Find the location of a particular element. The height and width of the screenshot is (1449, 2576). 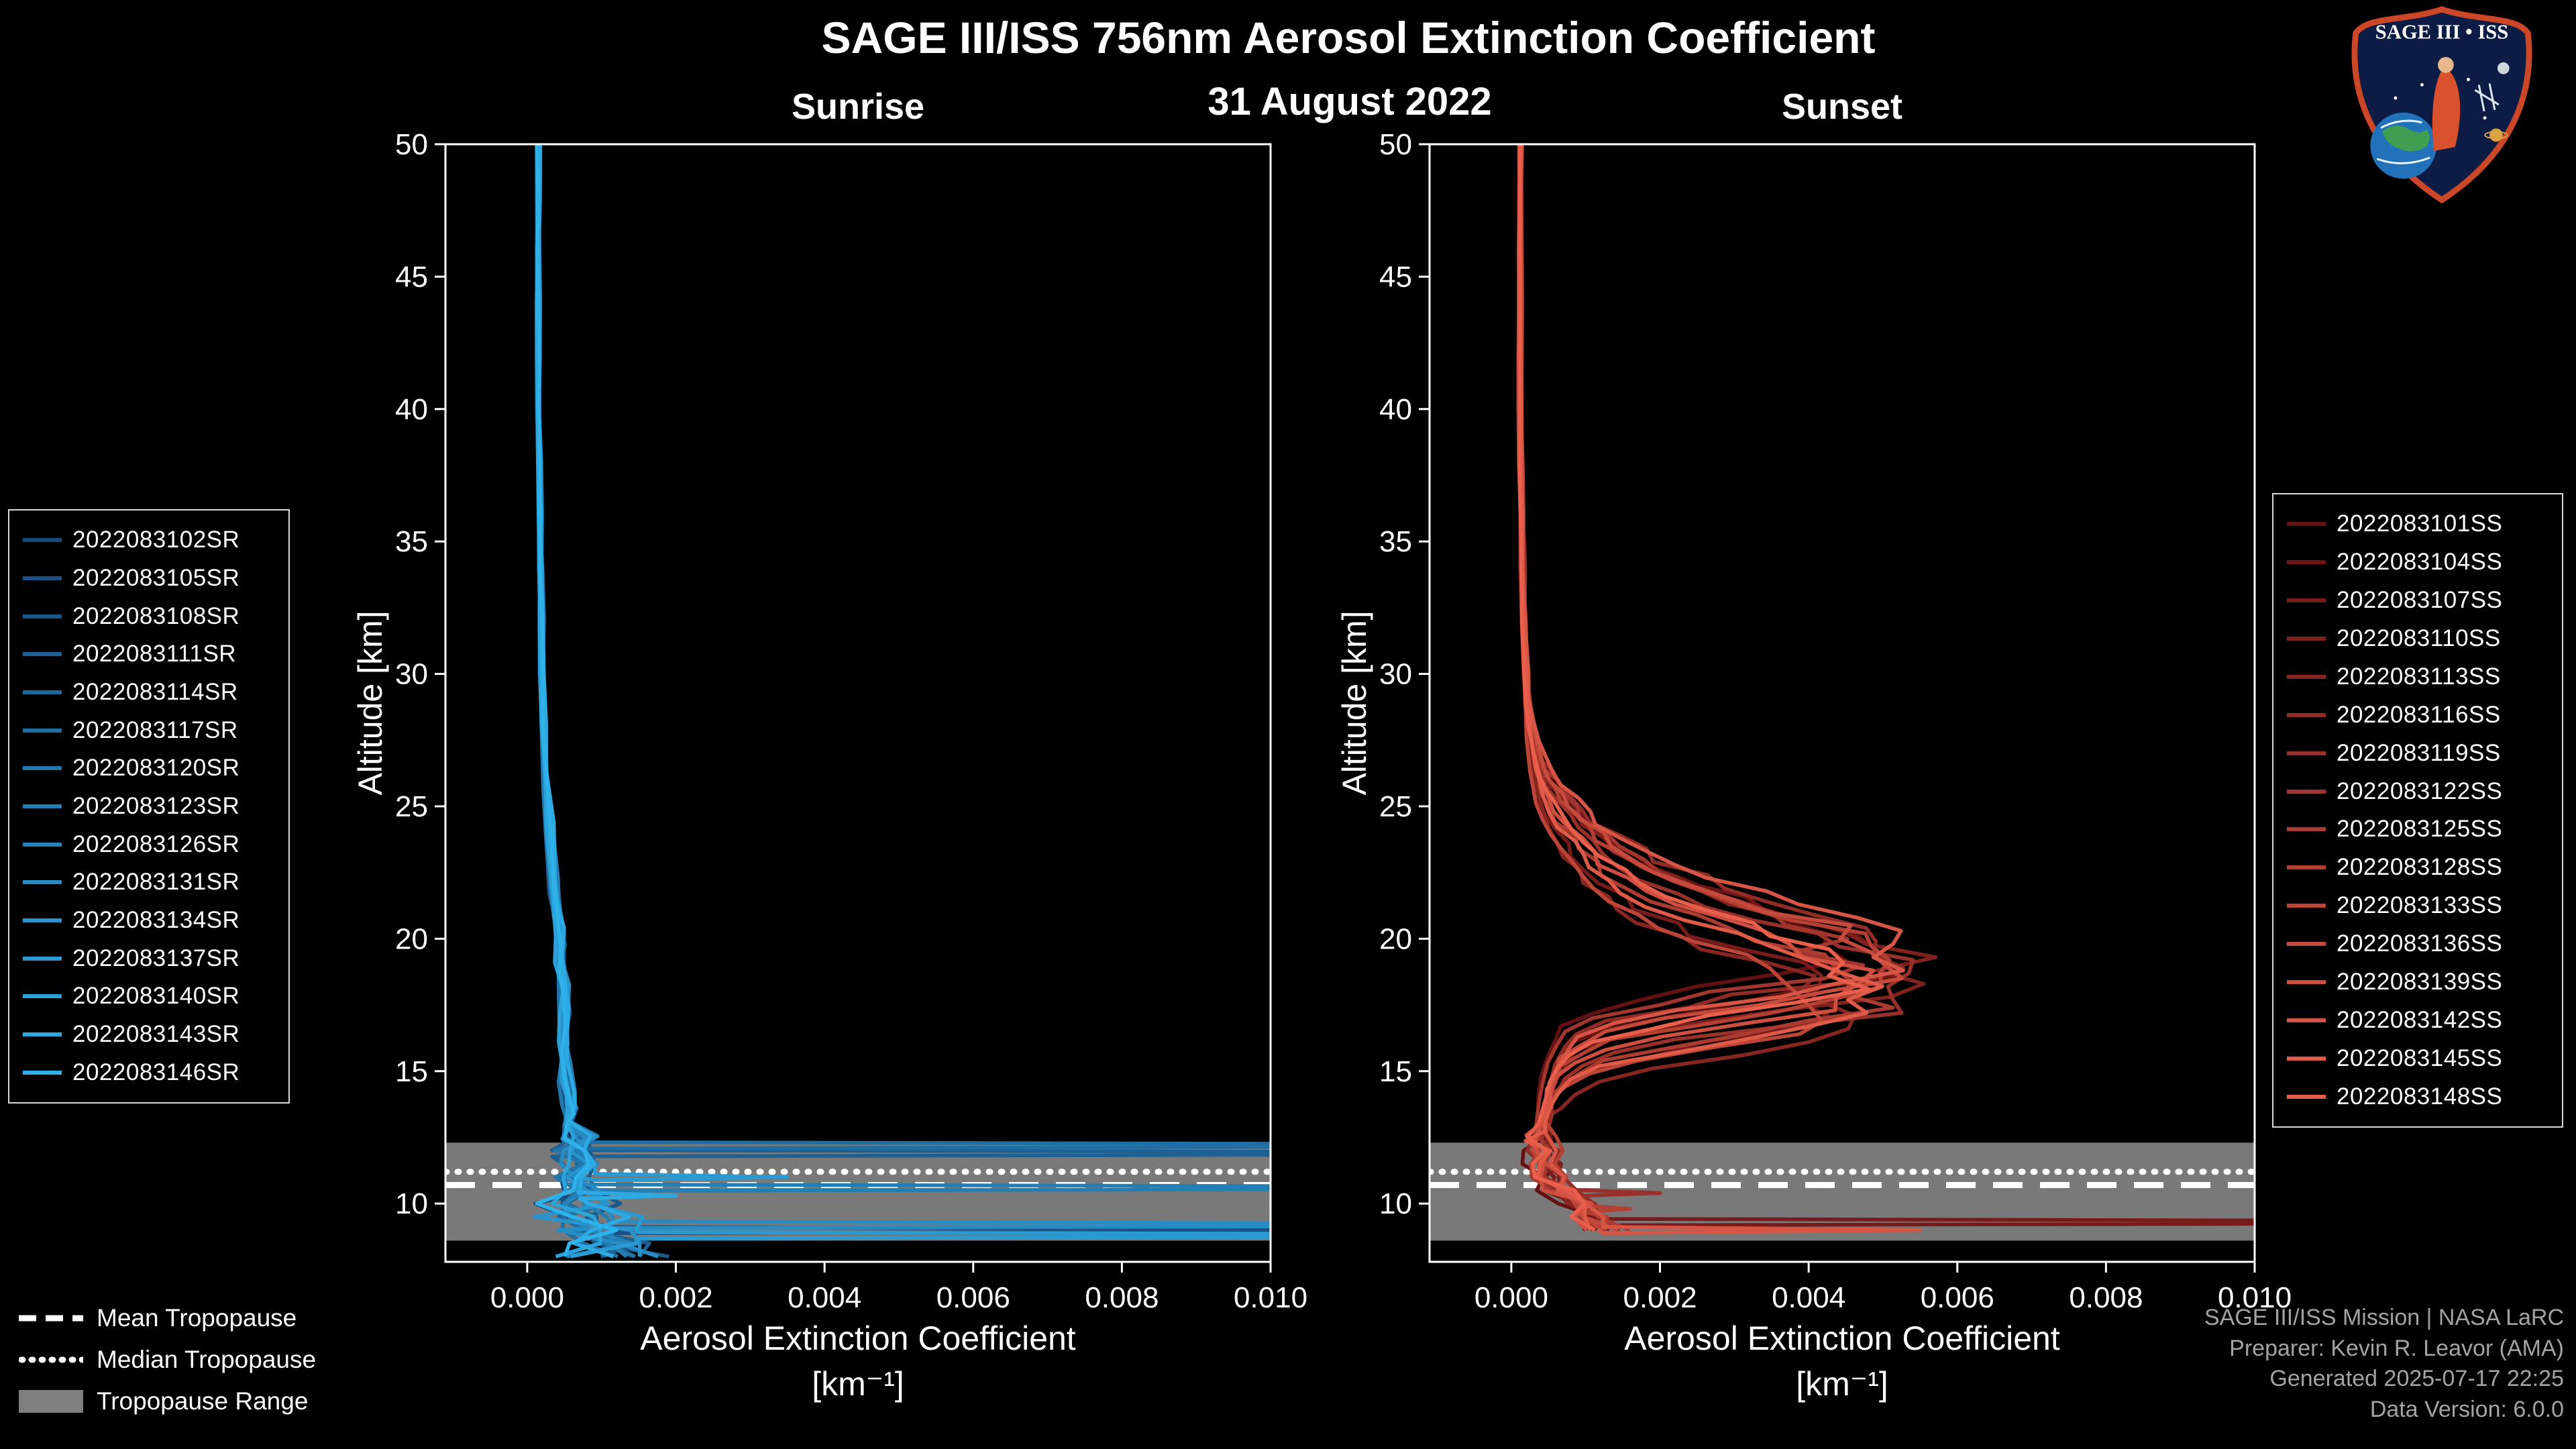

legend-label: 2022083101SS is located at coordinates (2420, 524).